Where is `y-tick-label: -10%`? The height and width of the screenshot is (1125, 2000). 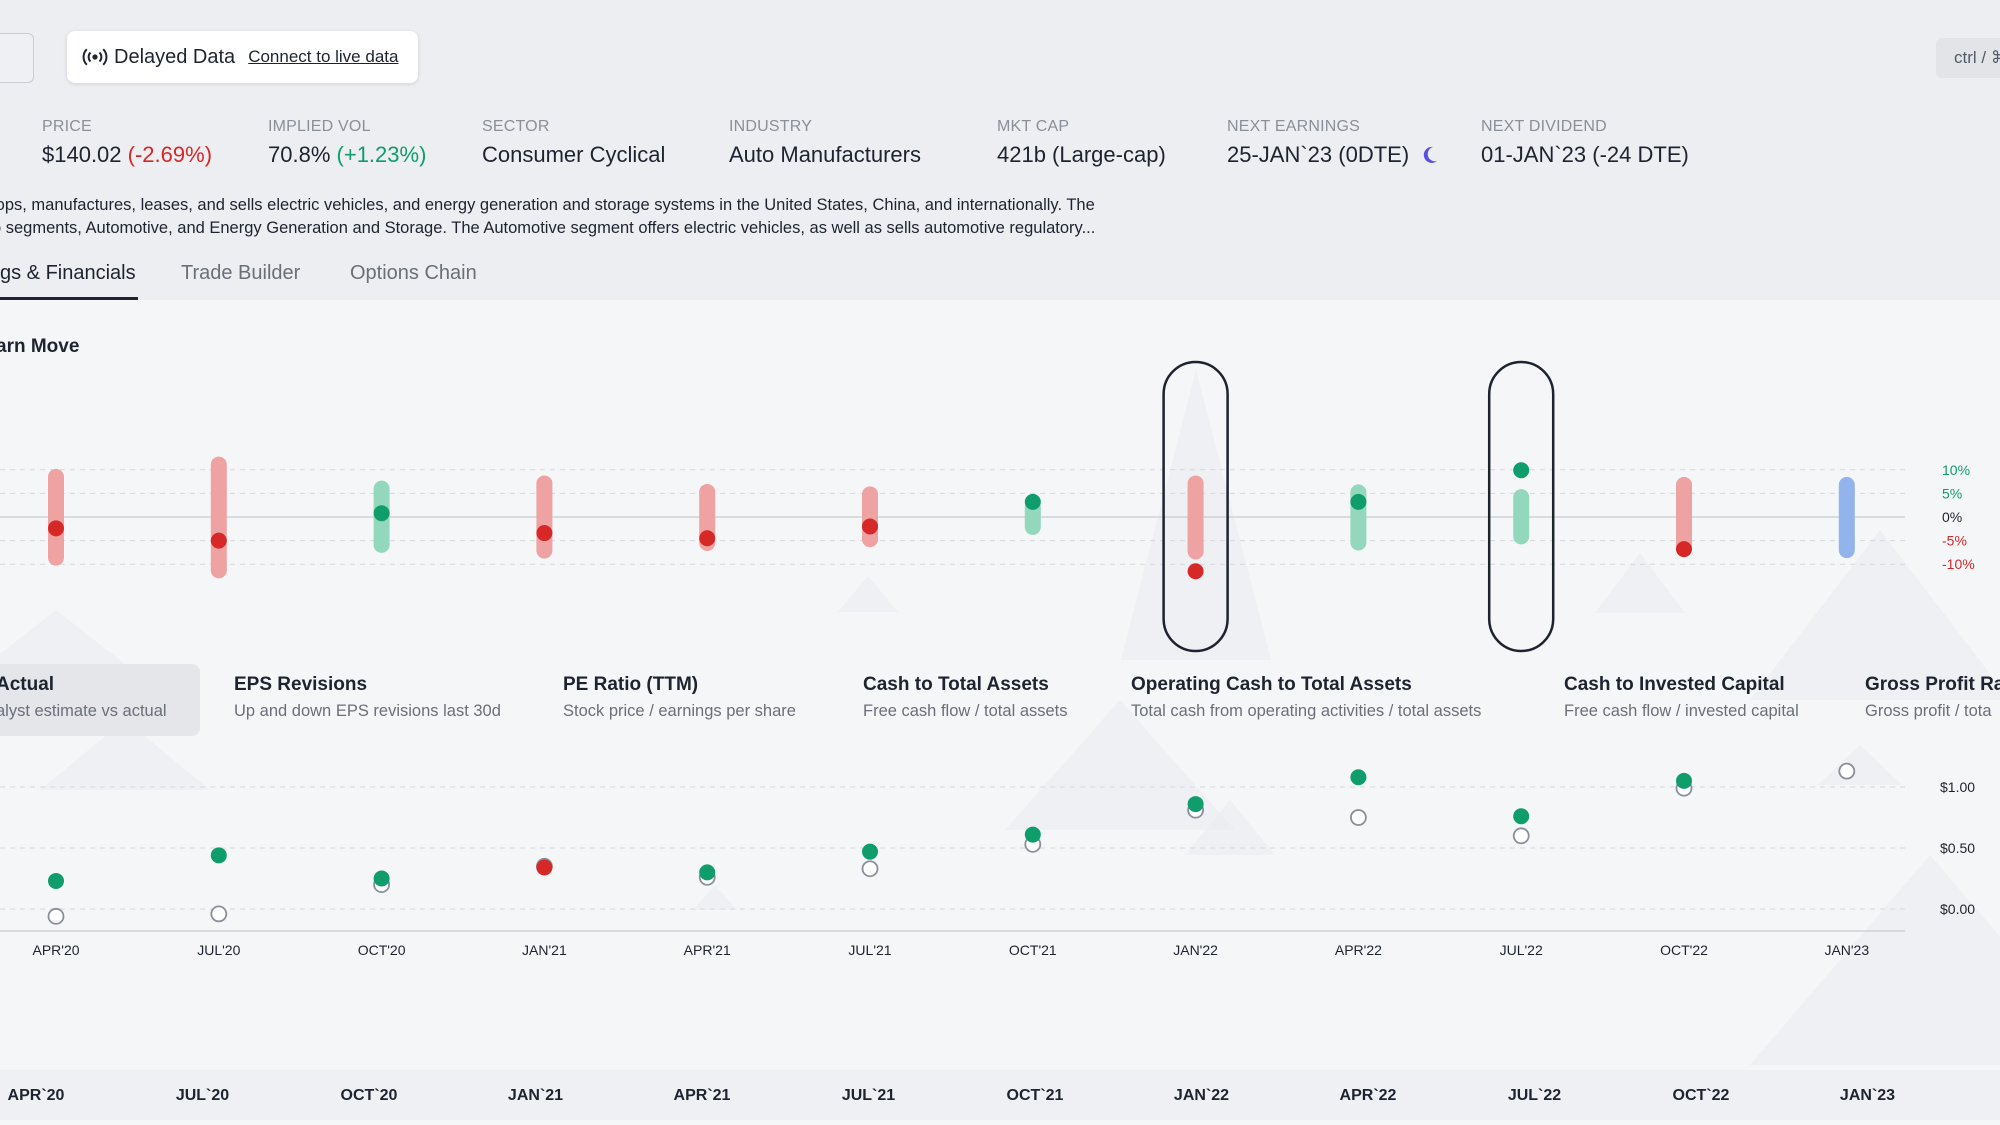
y-tick-label: -10% is located at coordinates (1958, 564).